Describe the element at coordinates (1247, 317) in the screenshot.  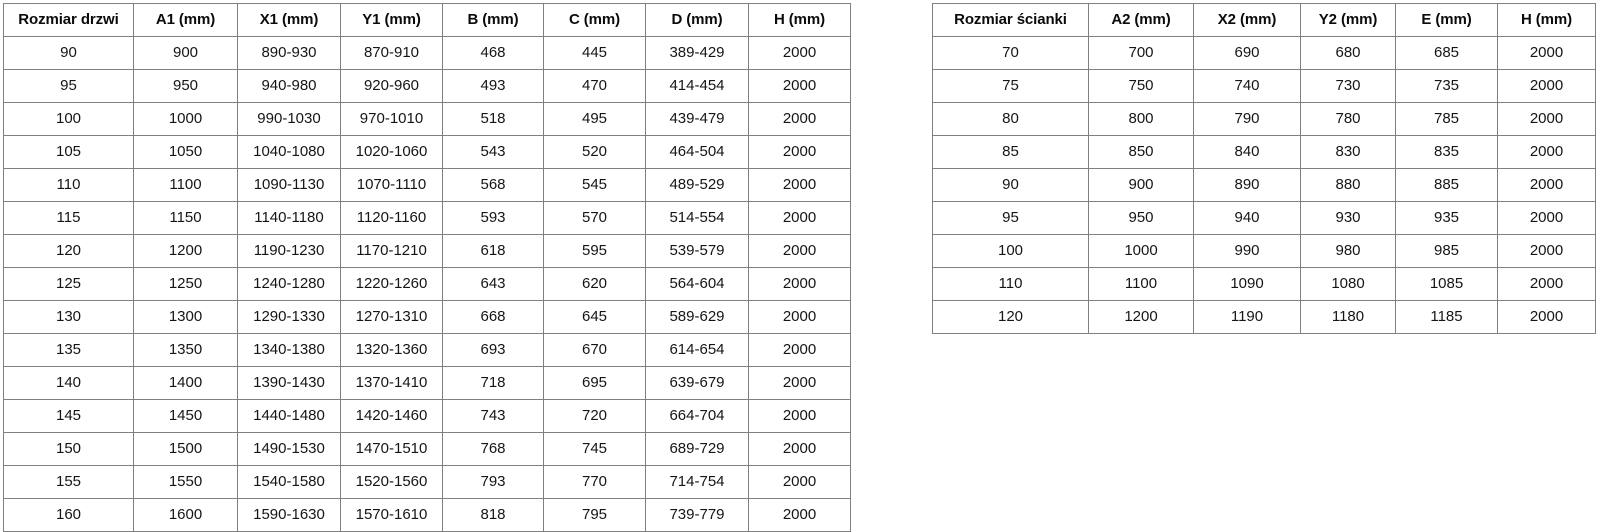
I see `table-cell: 1190` at that location.